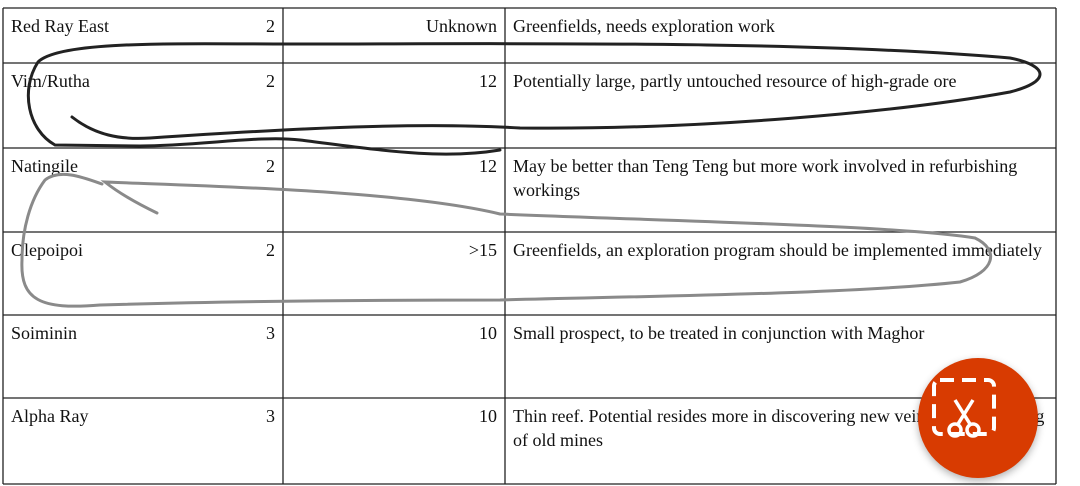 This screenshot has height=486, width=1080. I want to click on tonnage: Unknown, so click(461, 26).